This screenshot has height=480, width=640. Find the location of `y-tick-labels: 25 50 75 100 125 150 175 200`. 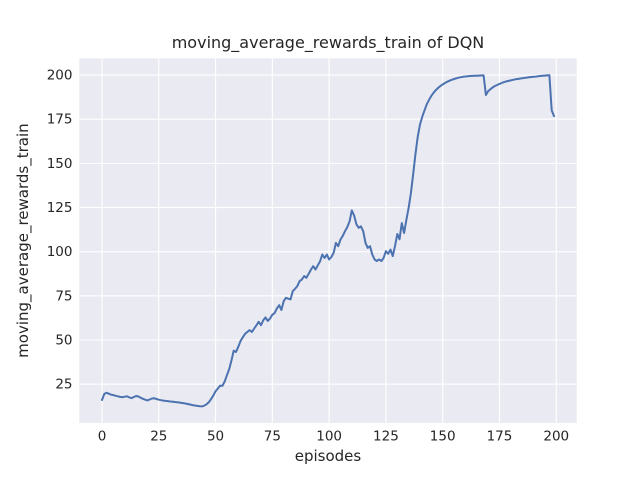

y-tick-labels: 25 50 75 100 125 150 175 200 is located at coordinates (60, 230).